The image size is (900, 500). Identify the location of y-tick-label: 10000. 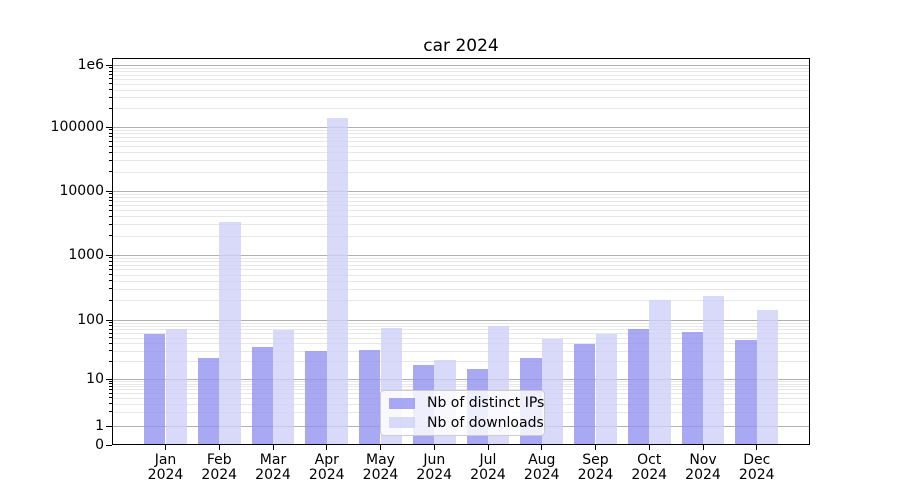
(81, 191).